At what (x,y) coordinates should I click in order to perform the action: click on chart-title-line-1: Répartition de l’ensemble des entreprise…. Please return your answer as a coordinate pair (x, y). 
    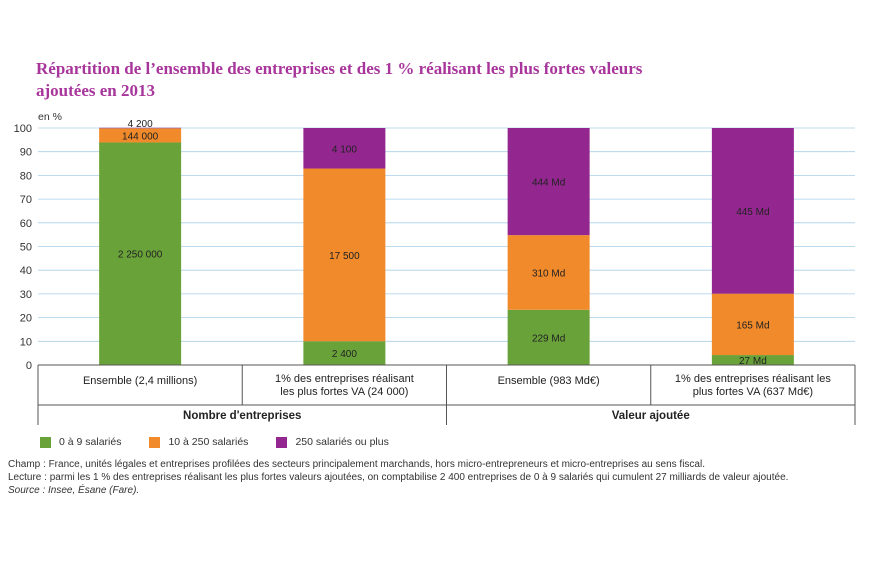
    Looking at the image, I should click on (339, 68).